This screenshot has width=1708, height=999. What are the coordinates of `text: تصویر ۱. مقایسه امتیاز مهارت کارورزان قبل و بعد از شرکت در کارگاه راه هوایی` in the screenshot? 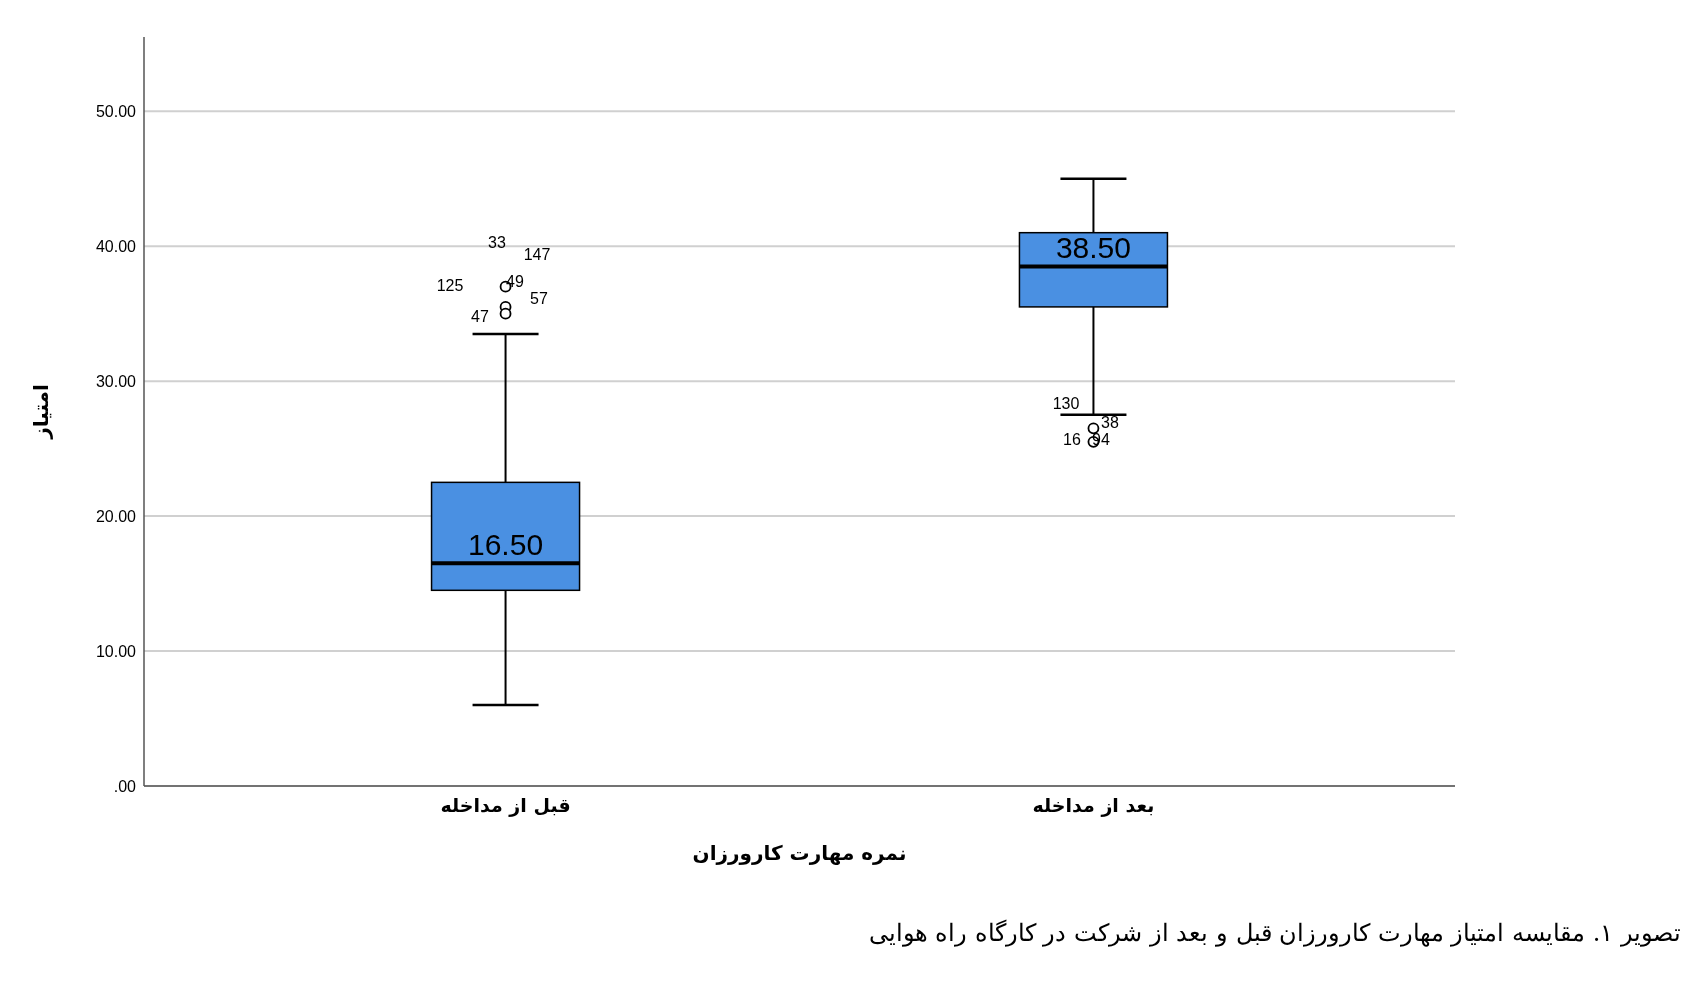 It's located at (1274, 933).